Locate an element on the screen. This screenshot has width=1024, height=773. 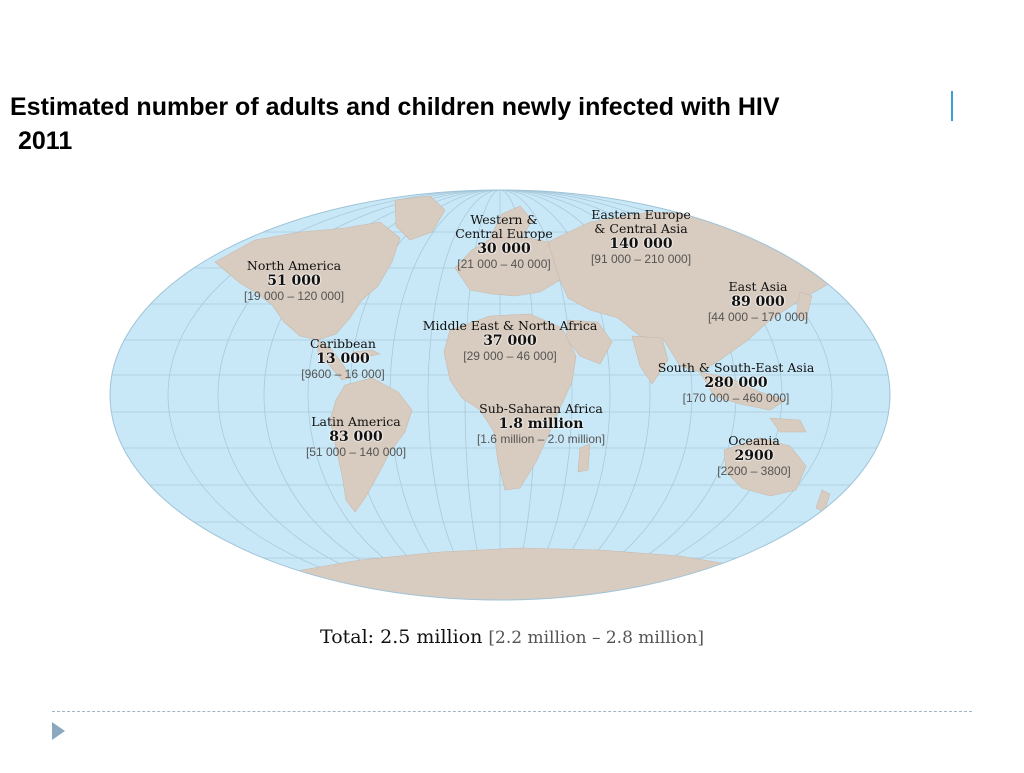
total-range: [2.2 million – 2.8 million] is located at coordinates (596, 638).